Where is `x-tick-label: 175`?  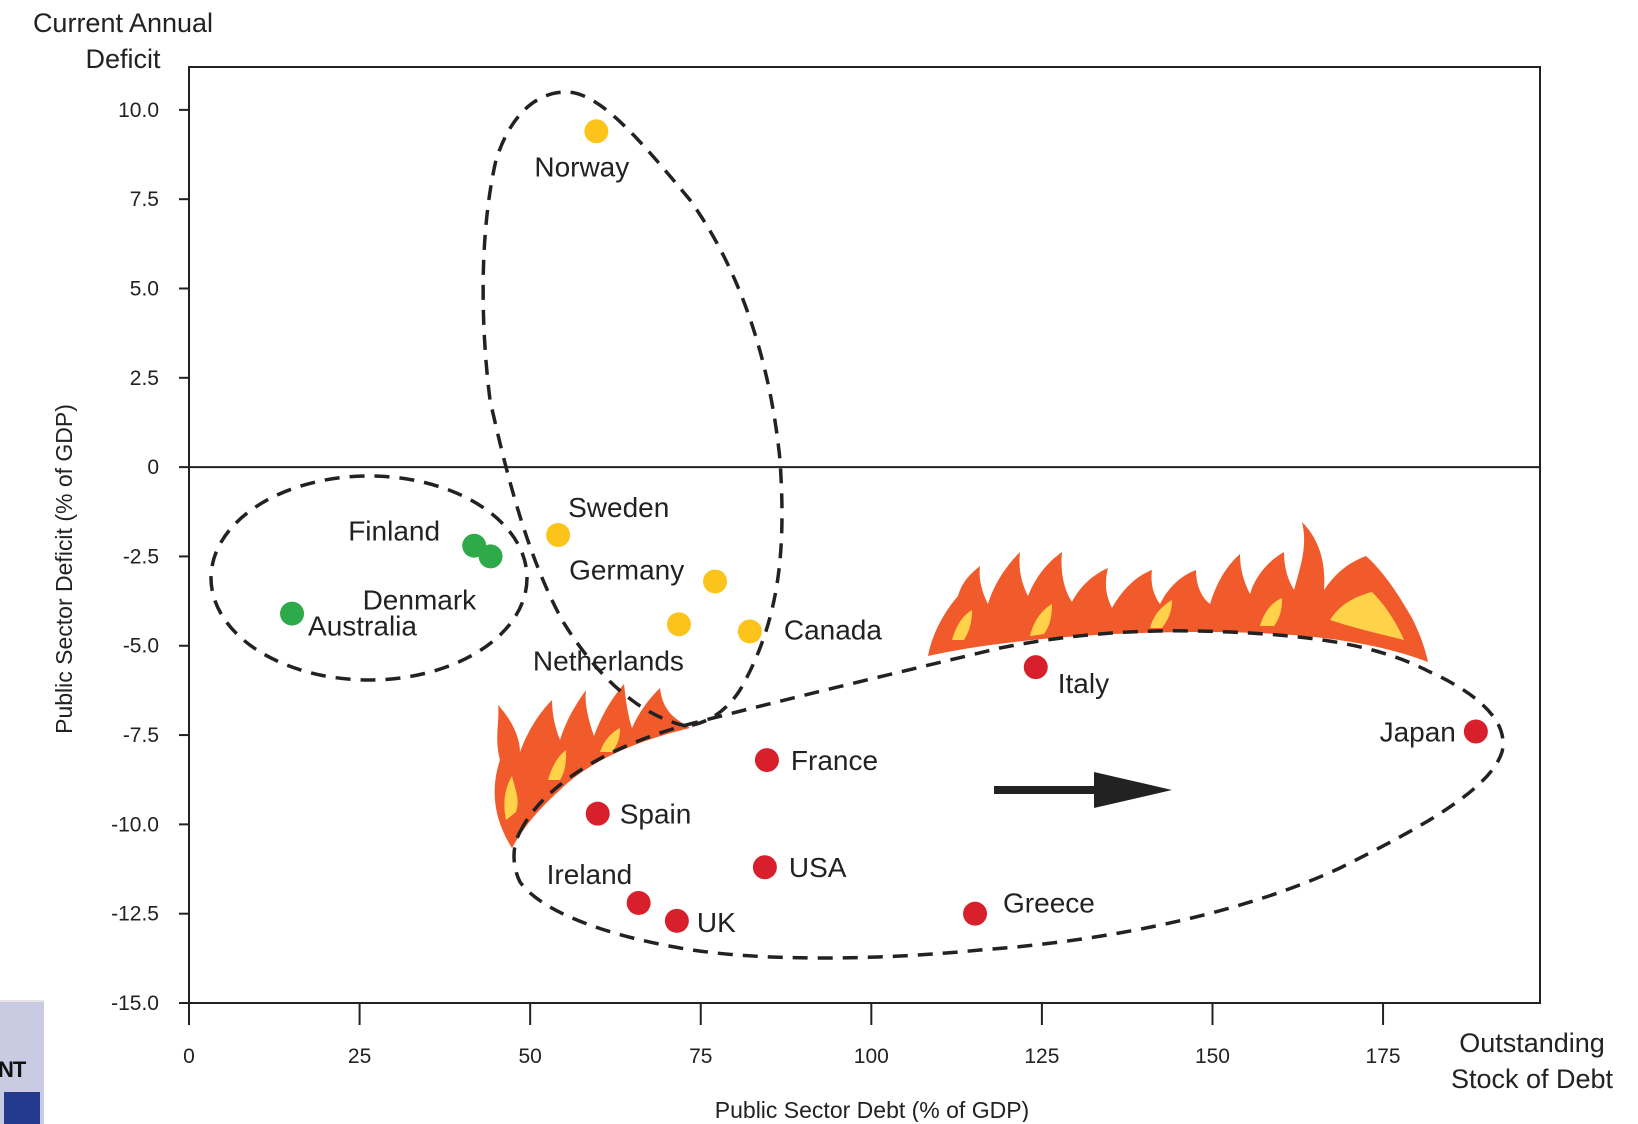
x-tick-label: 175 is located at coordinates (1383, 1056).